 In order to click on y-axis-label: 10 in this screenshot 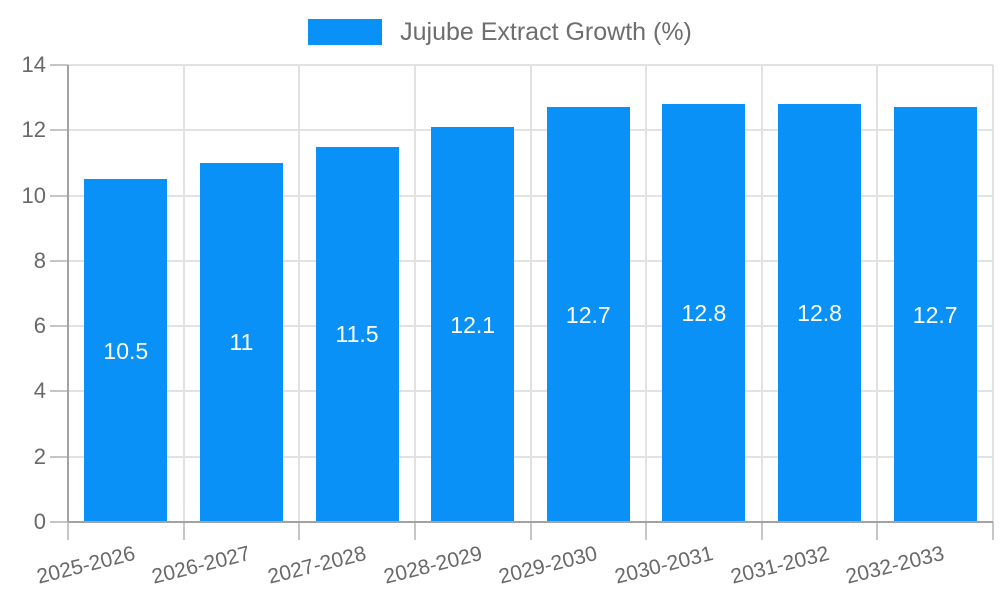, I will do `click(33, 195)`.